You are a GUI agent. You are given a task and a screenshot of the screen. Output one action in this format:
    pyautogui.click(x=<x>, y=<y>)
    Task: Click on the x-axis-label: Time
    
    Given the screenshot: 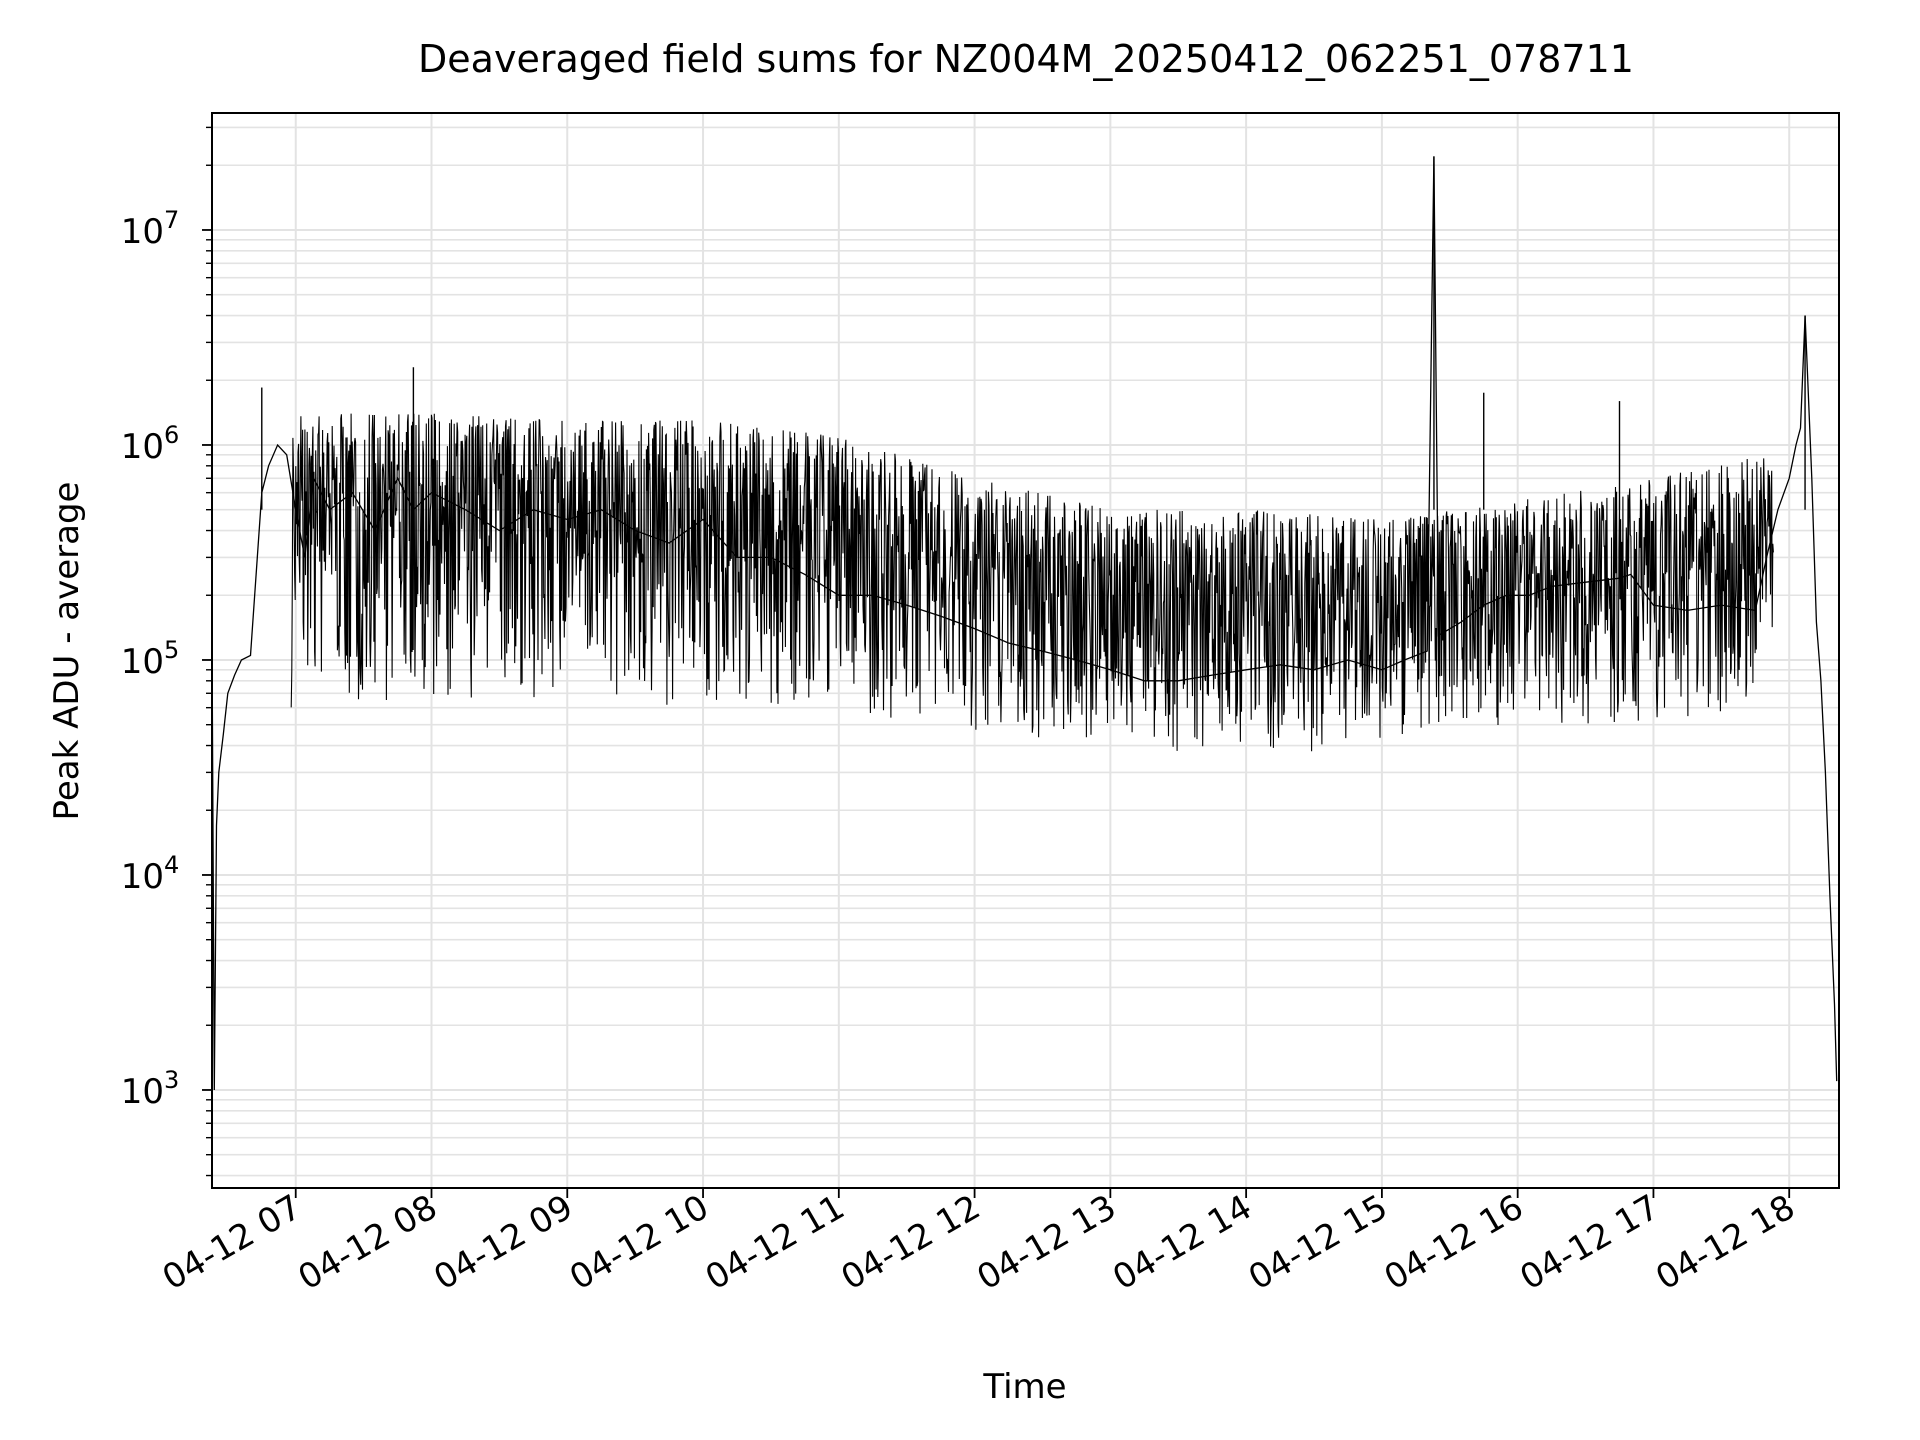 What is the action you would take?
    pyautogui.click(x=1024, y=1387)
    